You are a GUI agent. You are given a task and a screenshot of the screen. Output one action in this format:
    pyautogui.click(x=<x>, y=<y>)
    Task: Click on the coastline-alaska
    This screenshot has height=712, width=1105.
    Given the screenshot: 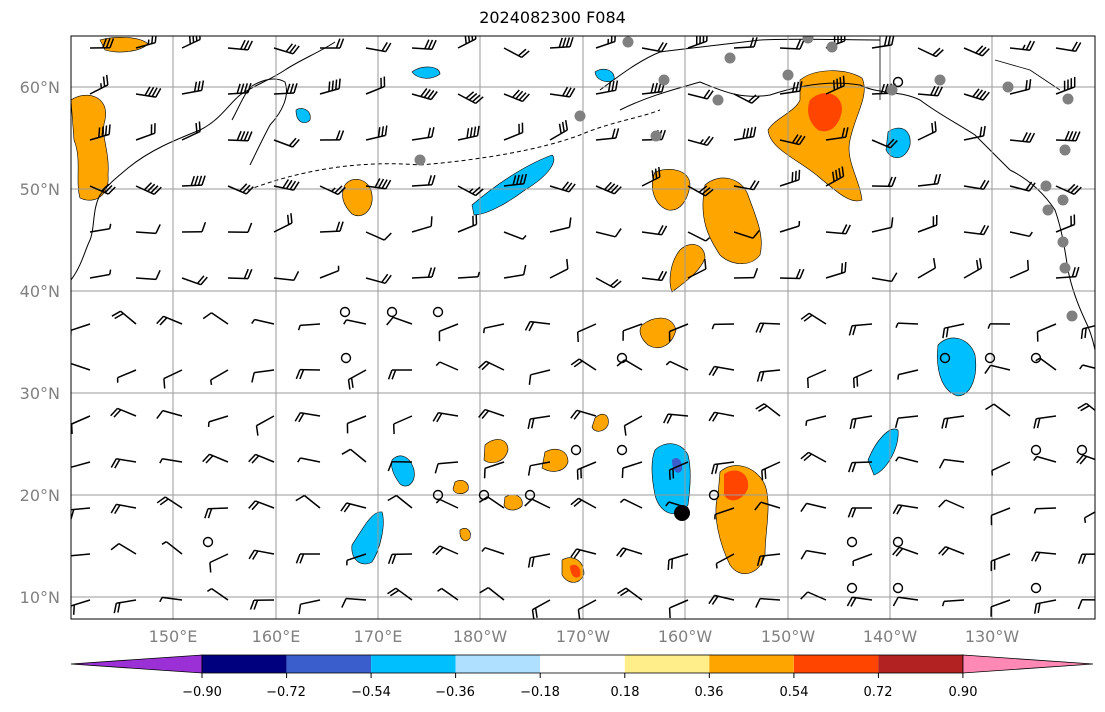 What is the action you would take?
    pyautogui.click(x=805, y=104)
    